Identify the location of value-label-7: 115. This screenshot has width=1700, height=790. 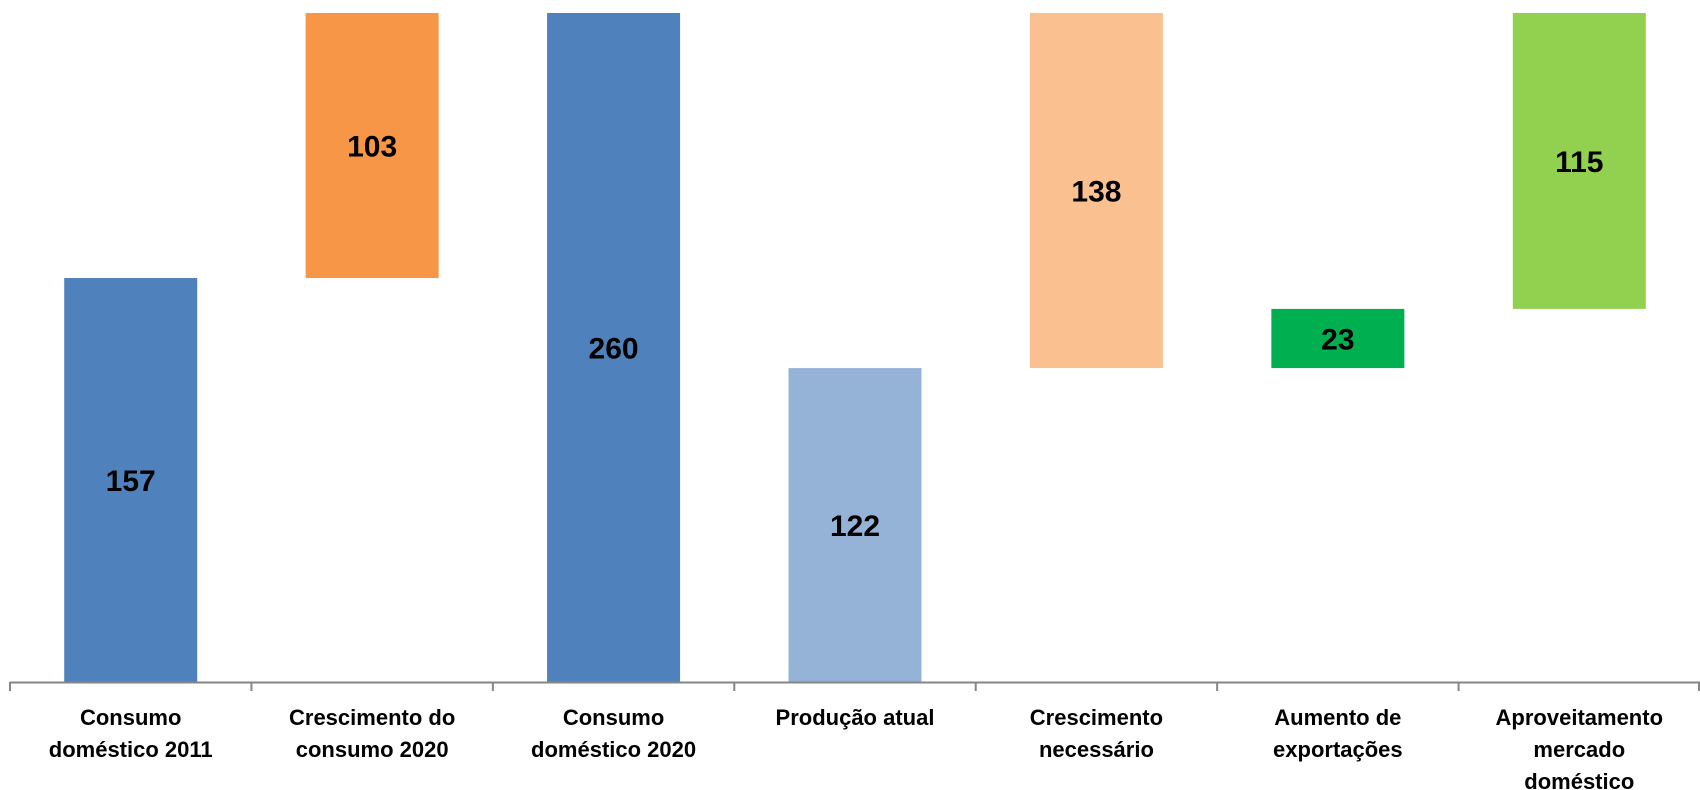
(1579, 162).